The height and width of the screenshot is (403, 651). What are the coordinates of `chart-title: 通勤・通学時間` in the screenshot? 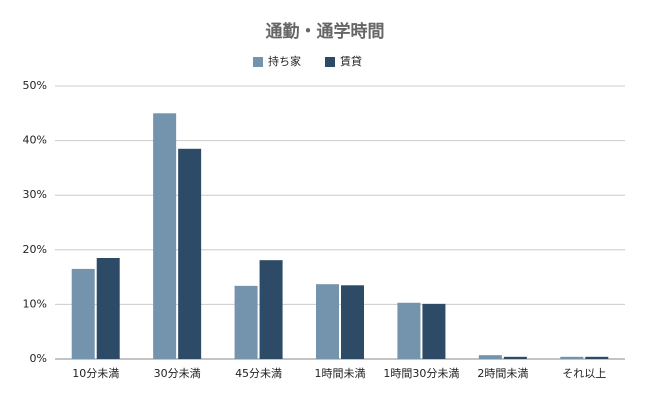 It's located at (325, 31).